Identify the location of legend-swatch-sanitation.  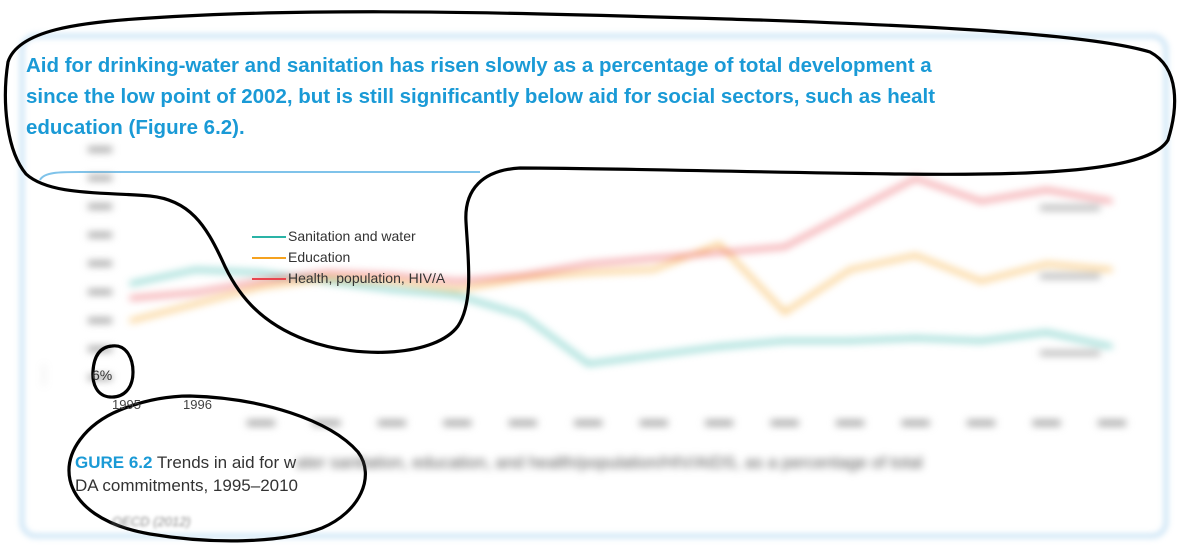
(269, 236).